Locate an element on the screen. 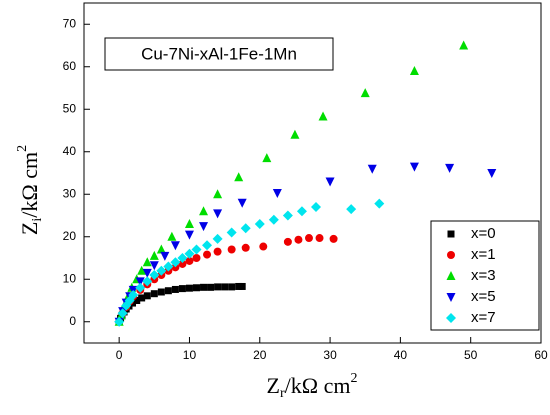 This screenshot has height=415, width=550. legend-label: x=1 is located at coordinates (483, 254).